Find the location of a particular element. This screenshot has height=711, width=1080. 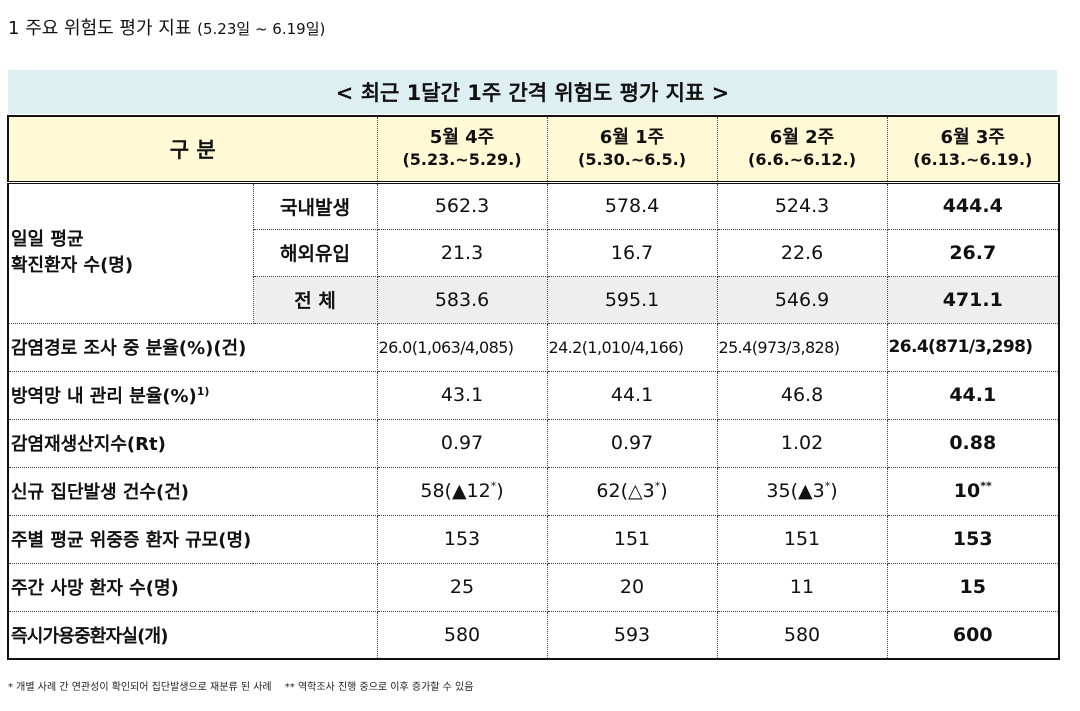

header-week-dates: (5.30.~6.5.) is located at coordinates (632, 159).